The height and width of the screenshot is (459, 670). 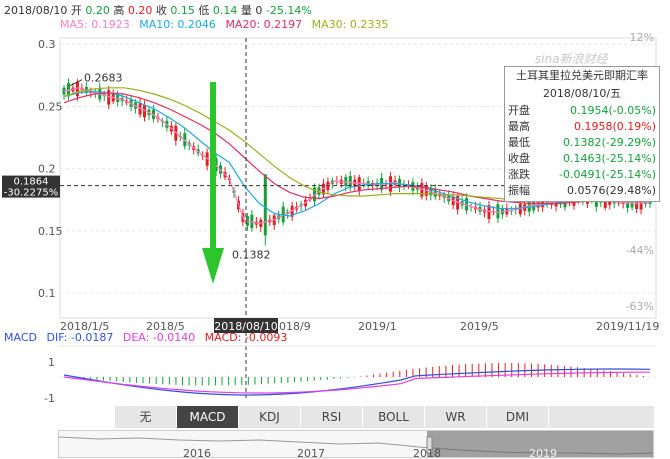 I want to click on macd-name: MACD, so click(x=20, y=337).